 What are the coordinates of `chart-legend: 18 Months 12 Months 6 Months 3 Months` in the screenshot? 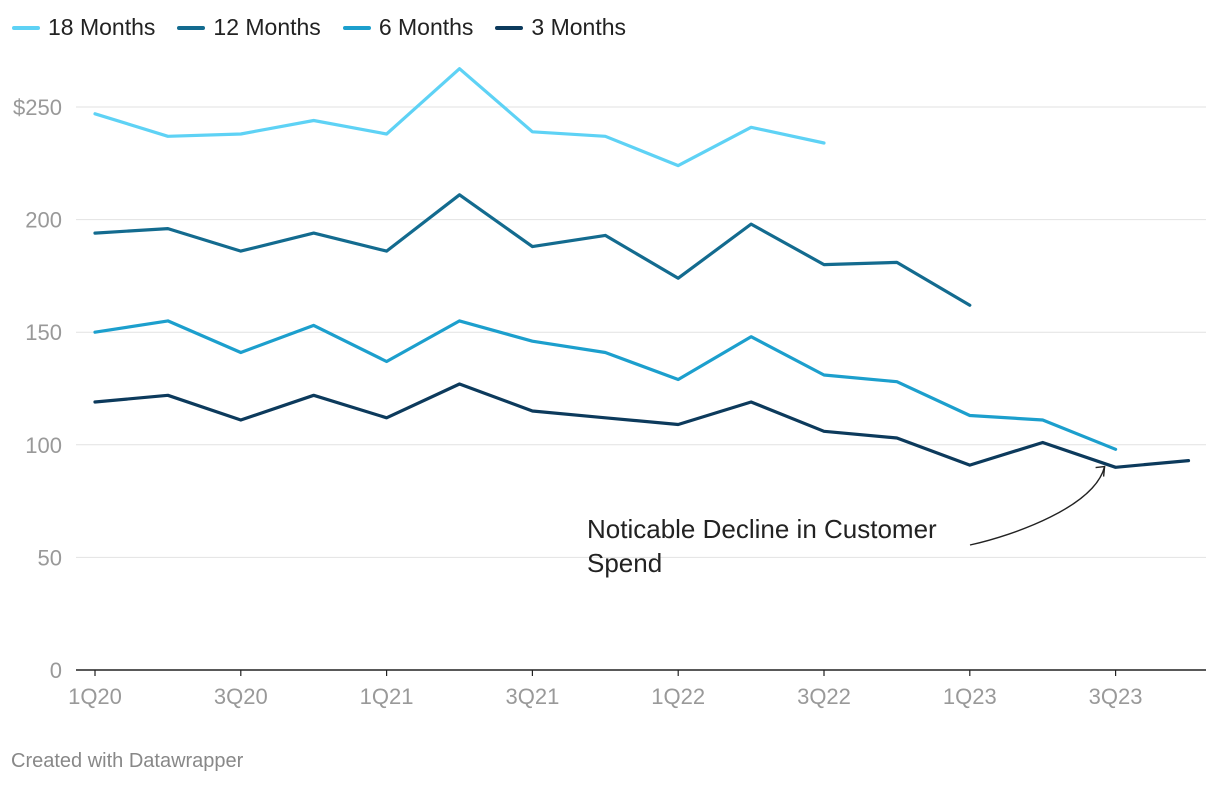 It's located at (319, 27).